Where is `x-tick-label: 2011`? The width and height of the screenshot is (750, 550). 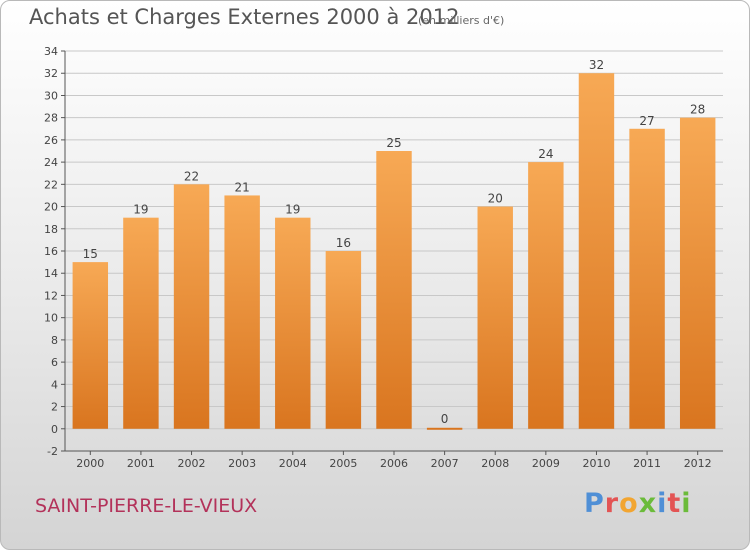
x-tick-label: 2011 is located at coordinates (647, 463).